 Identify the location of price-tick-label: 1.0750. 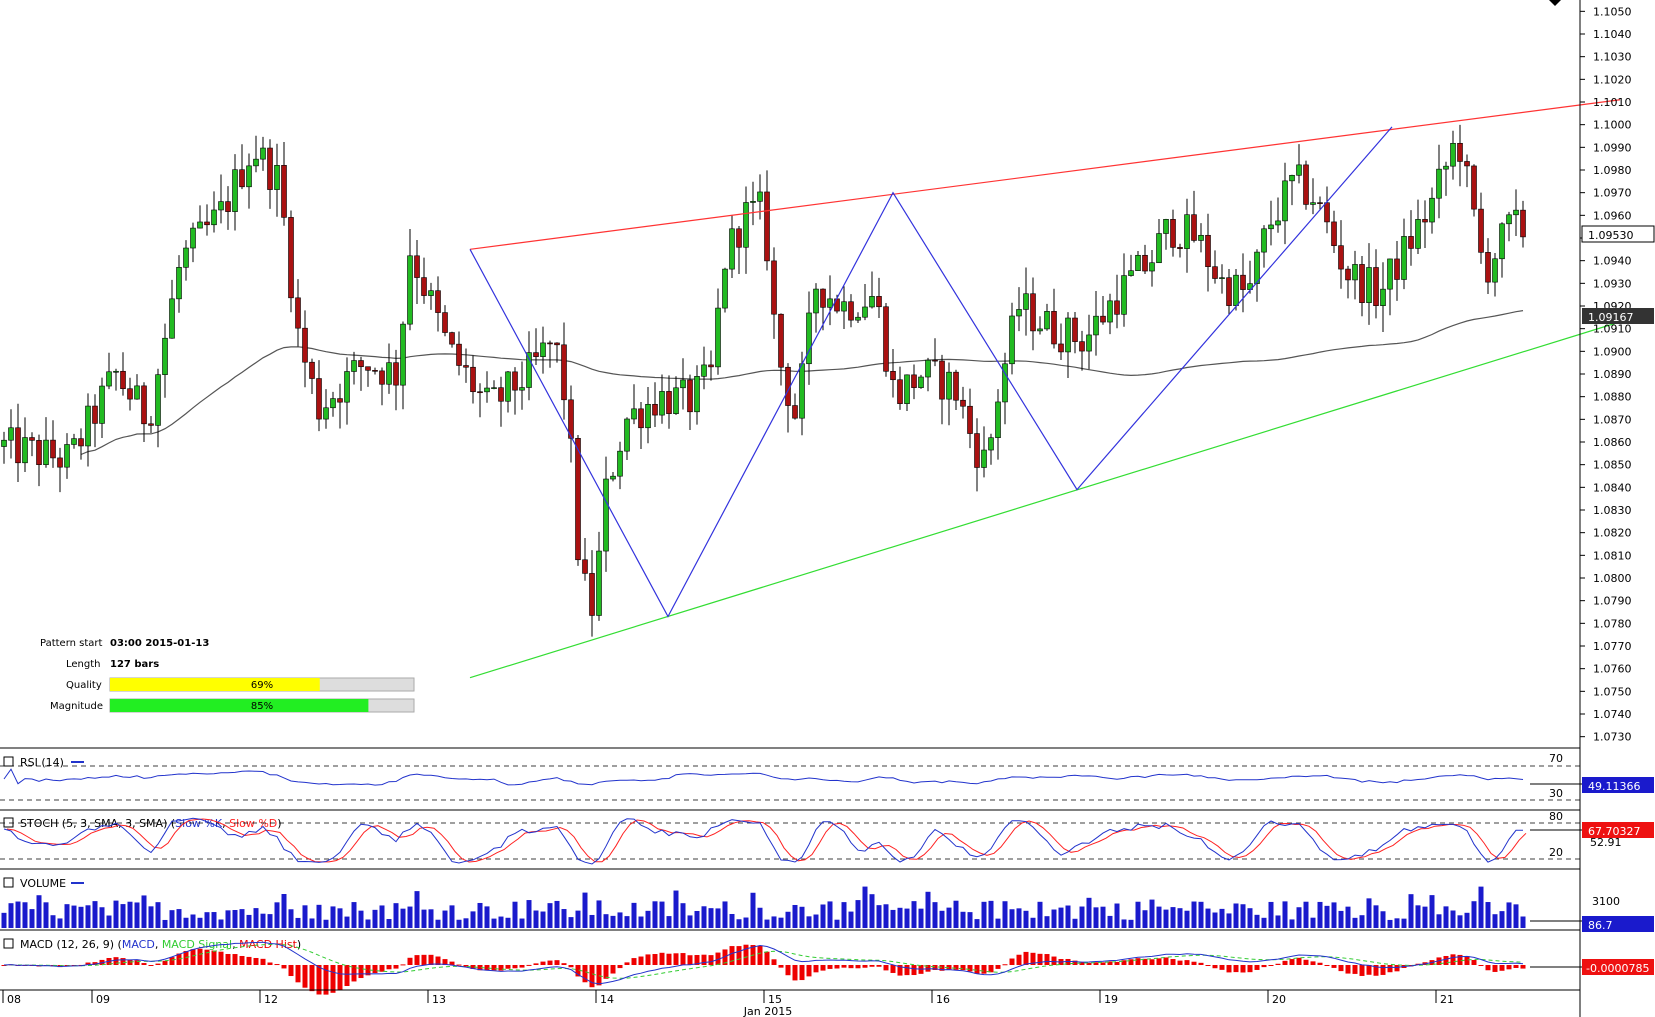
(1612, 691).